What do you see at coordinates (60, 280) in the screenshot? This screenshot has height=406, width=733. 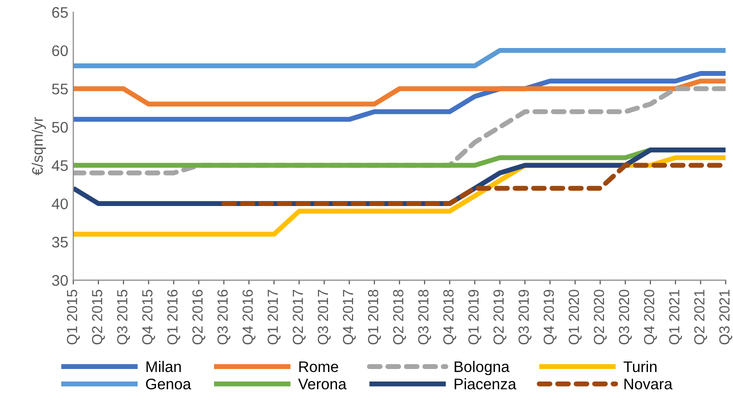 I see `y-tick-label: 30` at bounding box center [60, 280].